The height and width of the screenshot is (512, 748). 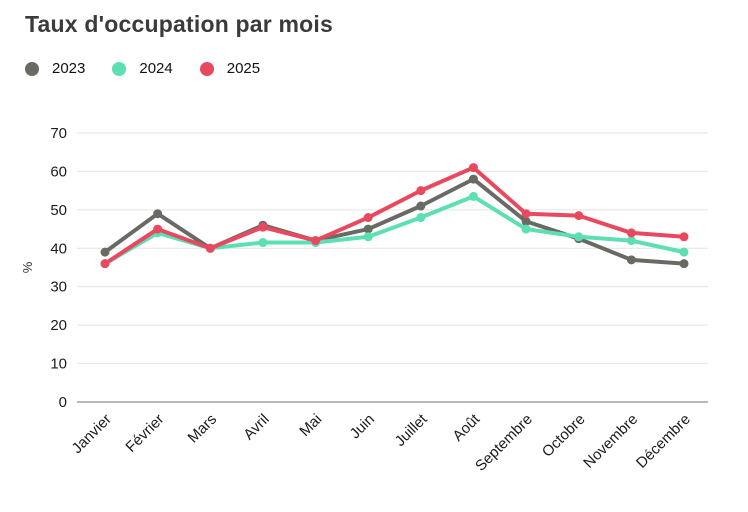 What do you see at coordinates (473, 168) in the screenshot?
I see `data-point-2025-Août` at bounding box center [473, 168].